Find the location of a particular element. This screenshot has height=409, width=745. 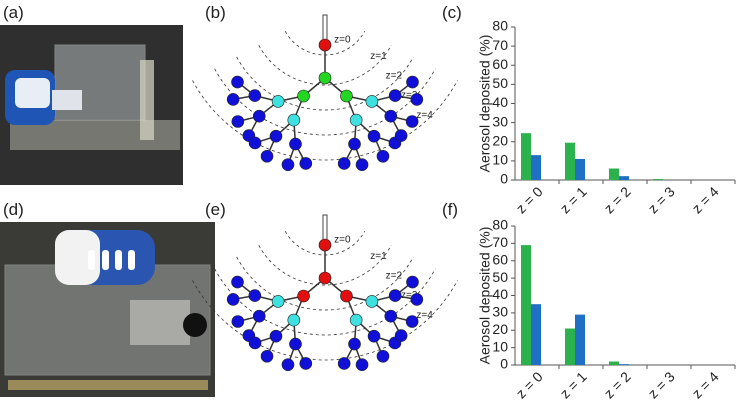

panel-label: (d) is located at coordinates (13, 209).